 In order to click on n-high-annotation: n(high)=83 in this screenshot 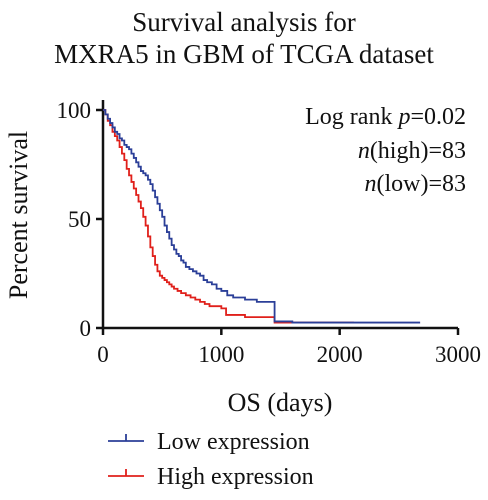, I will do `click(412, 151)`.